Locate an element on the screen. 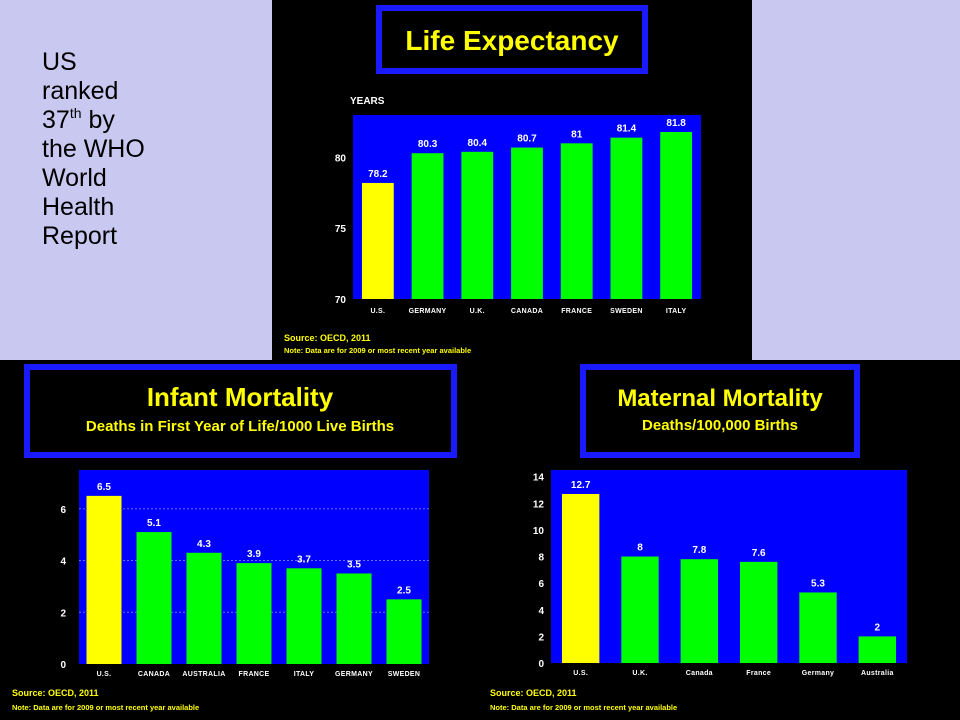 The image size is (960, 720). caption-line: the WHO is located at coordinates (93, 149).